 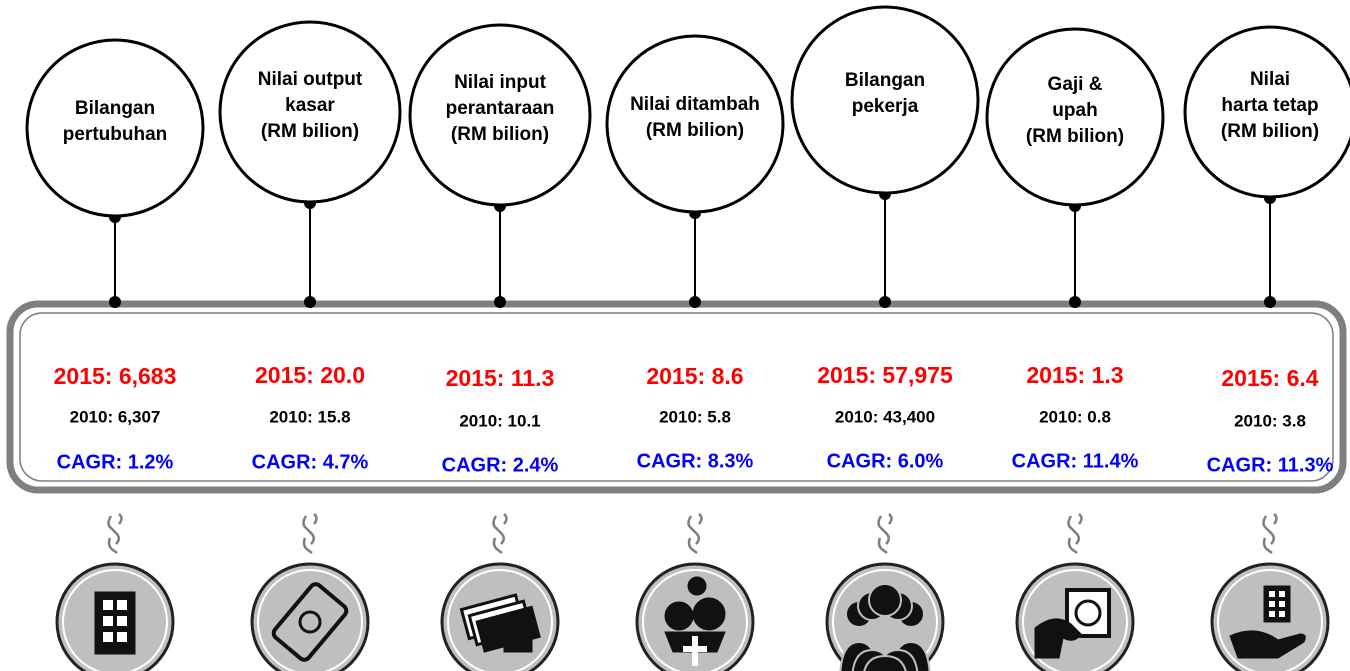 What do you see at coordinates (115, 462) in the screenshot?
I see `value-cagr: CAGR: 1.2%` at bounding box center [115, 462].